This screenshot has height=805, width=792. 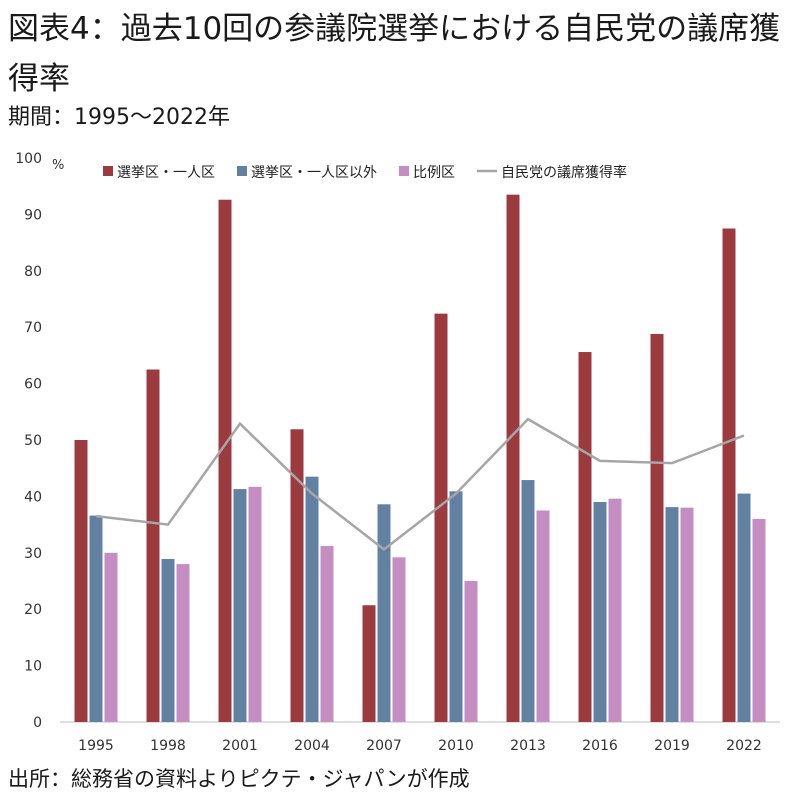 I want to click on bar-3-1998, so click(x=183, y=643).